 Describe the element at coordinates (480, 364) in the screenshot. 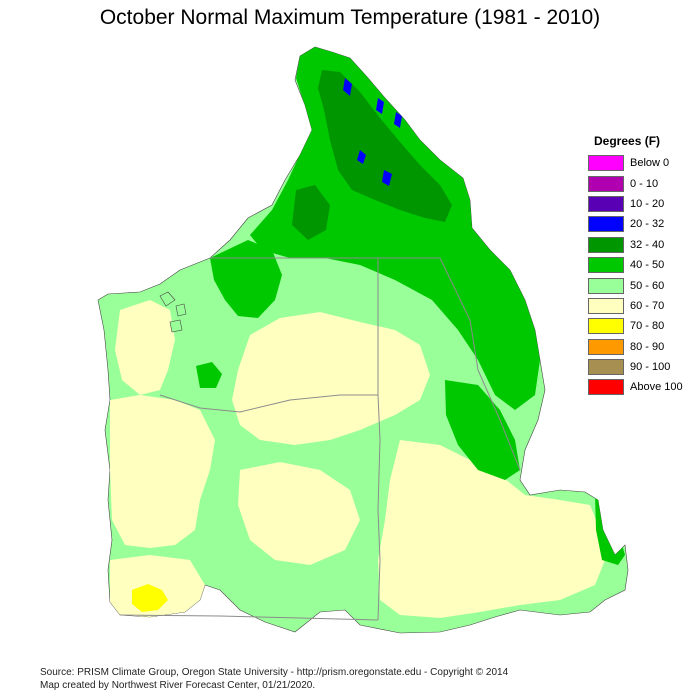

I see `border-id-mt` at that location.